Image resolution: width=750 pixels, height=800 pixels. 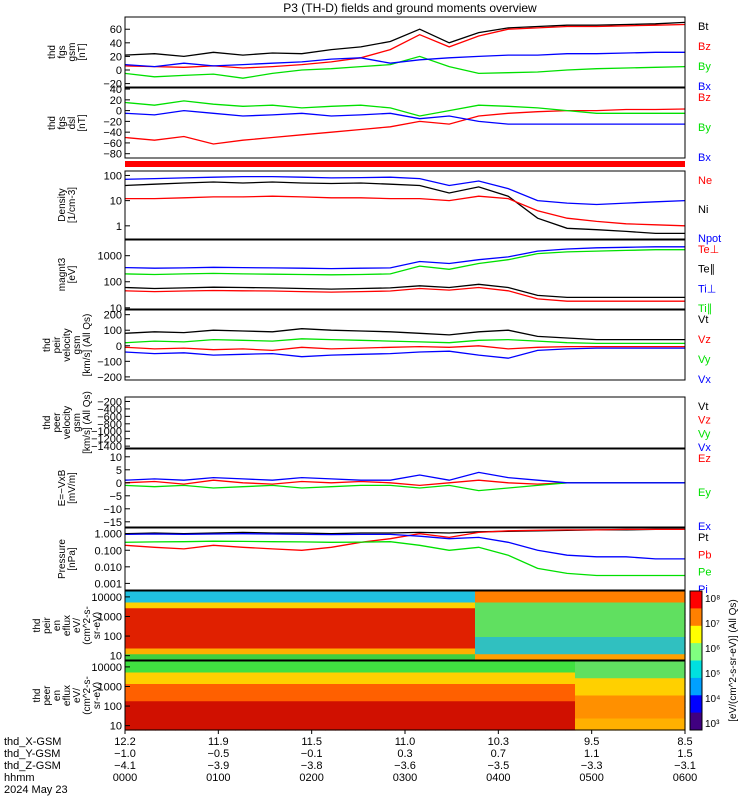 What do you see at coordinates (218, 766) in the screenshot?
I see `x-tick-label-z: −3.9` at bounding box center [218, 766].